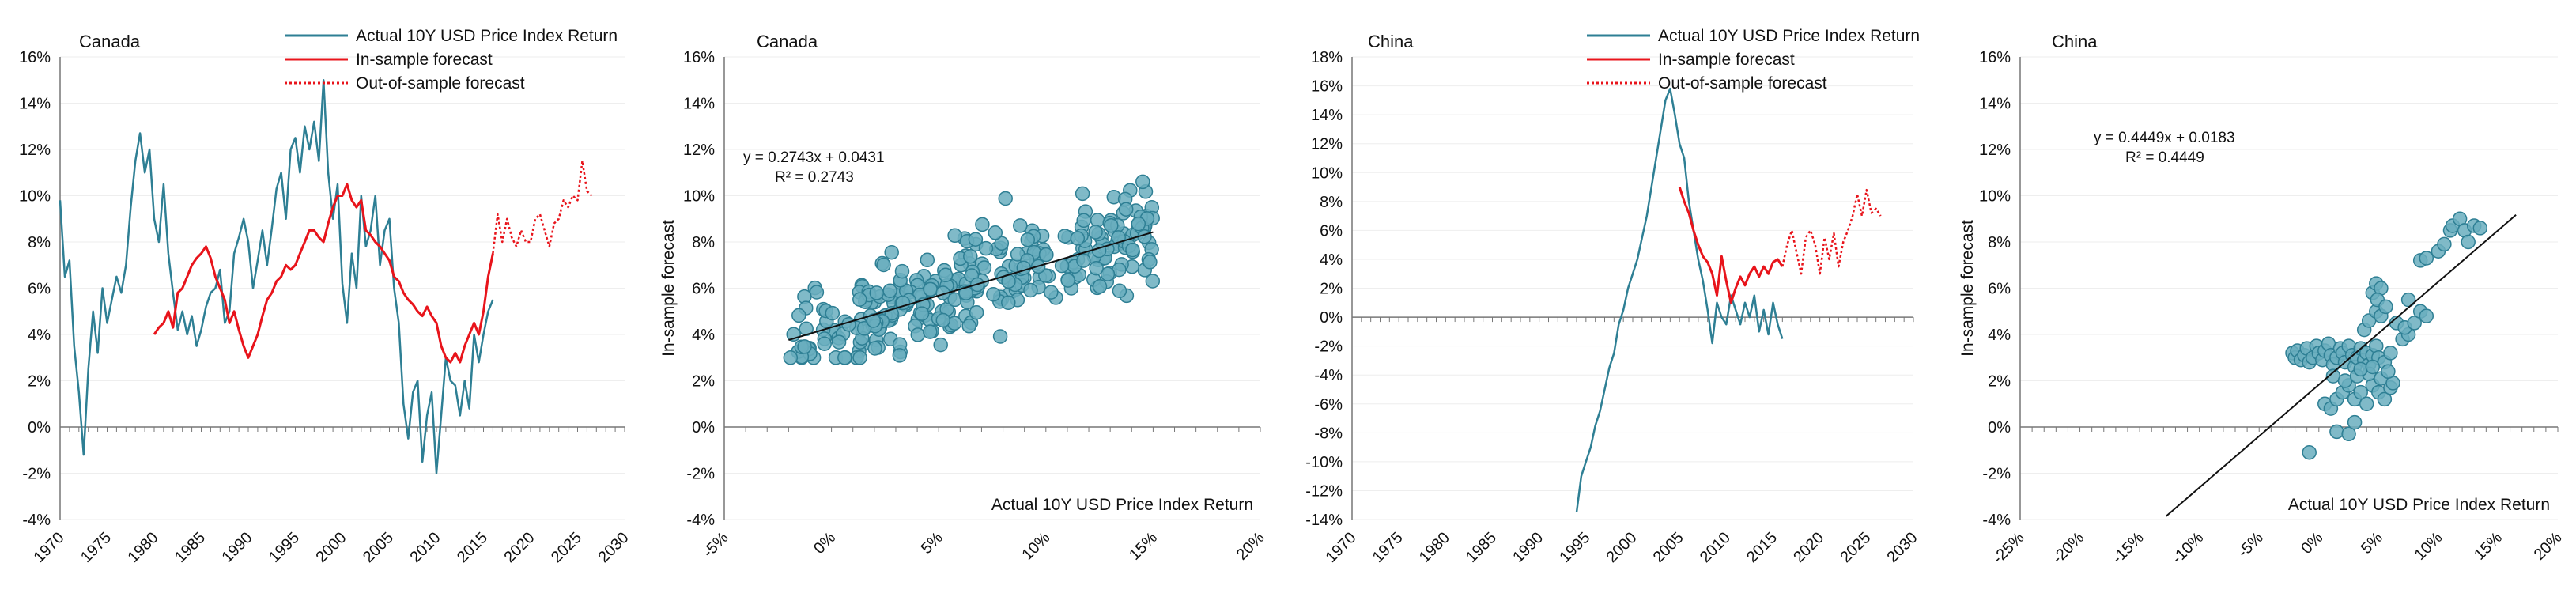 Image resolution: width=2576 pixels, height=597 pixels. Describe the element at coordinates (2312, 543) in the screenshot. I see `x-tick-label: 0%` at that location.